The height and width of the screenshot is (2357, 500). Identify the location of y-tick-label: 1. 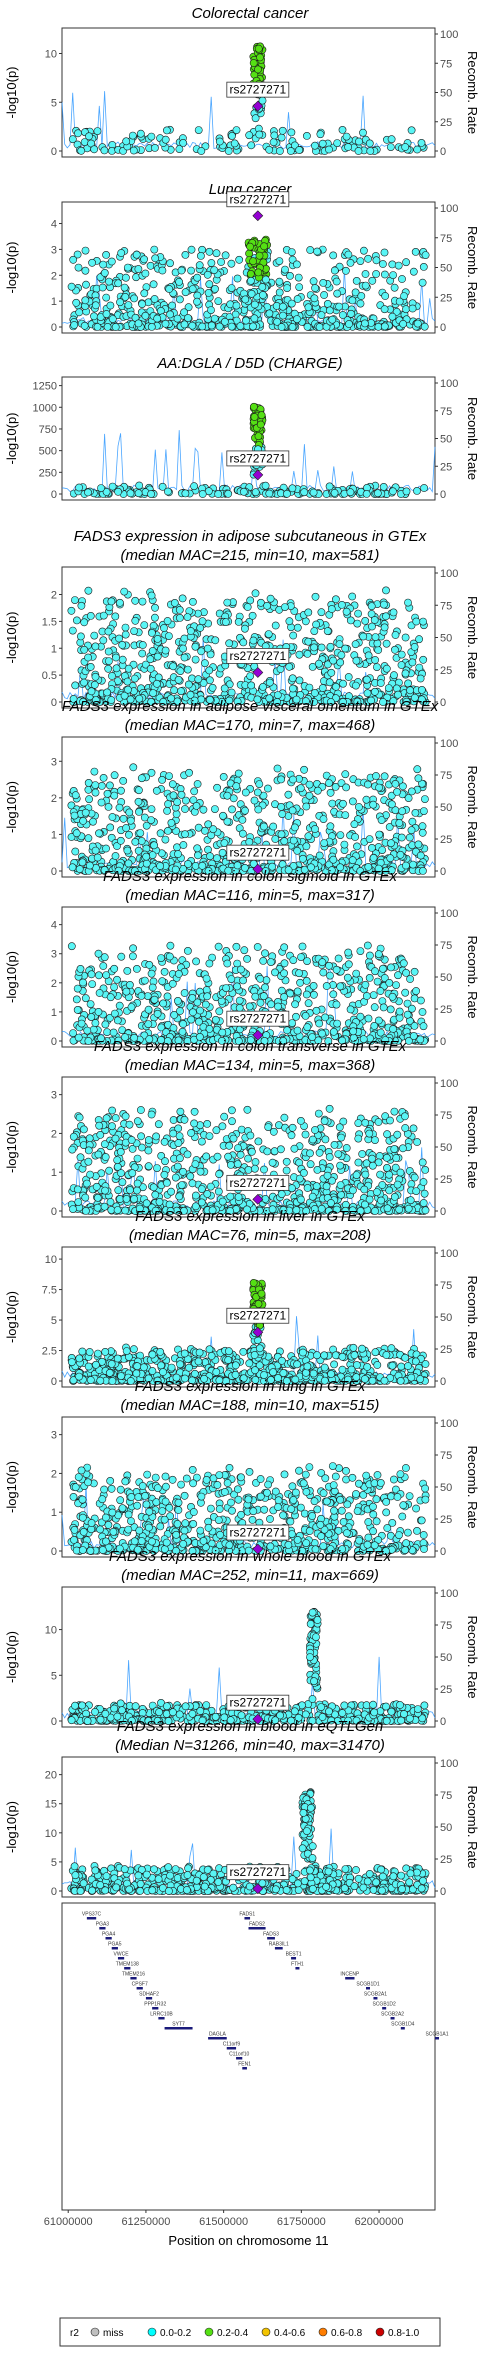
(54, 1173).